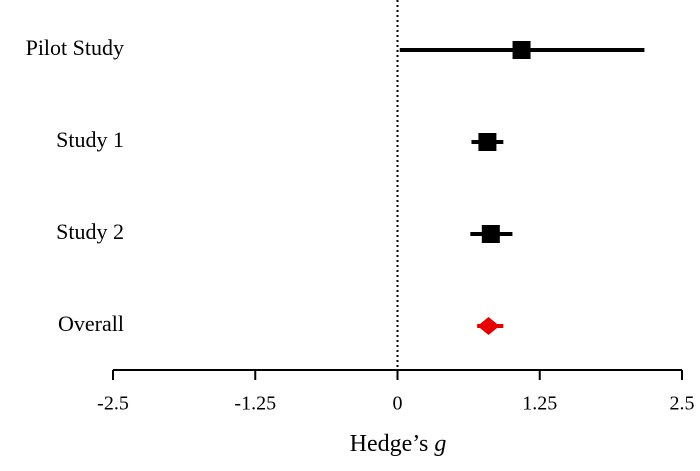 This screenshot has width=700, height=471. Describe the element at coordinates (682, 404) in the screenshot. I see `x-tick-label: 2.5` at that location.